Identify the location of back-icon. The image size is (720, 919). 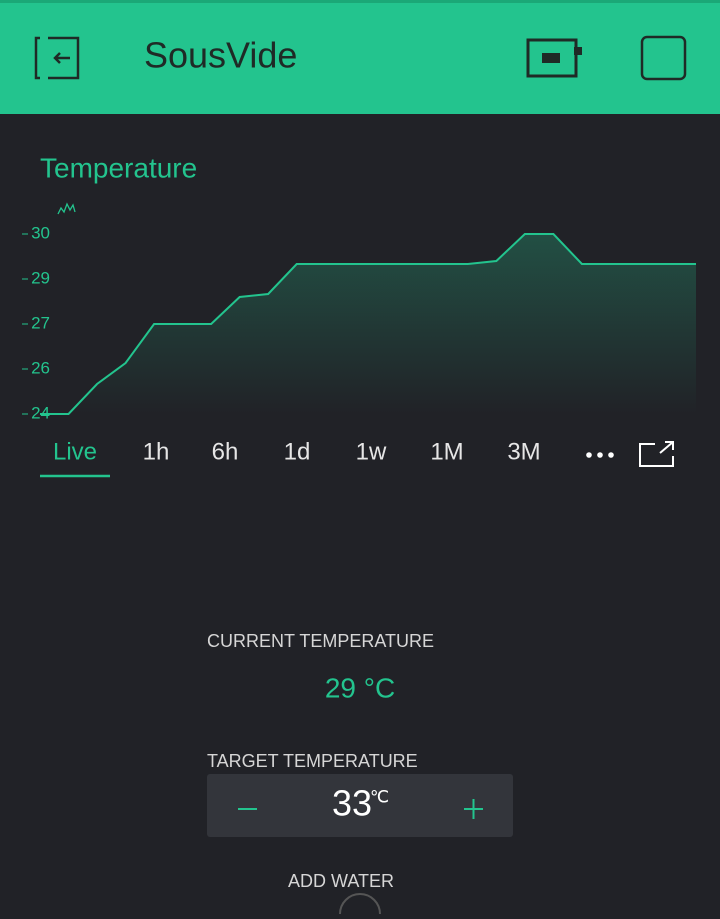
(57, 58).